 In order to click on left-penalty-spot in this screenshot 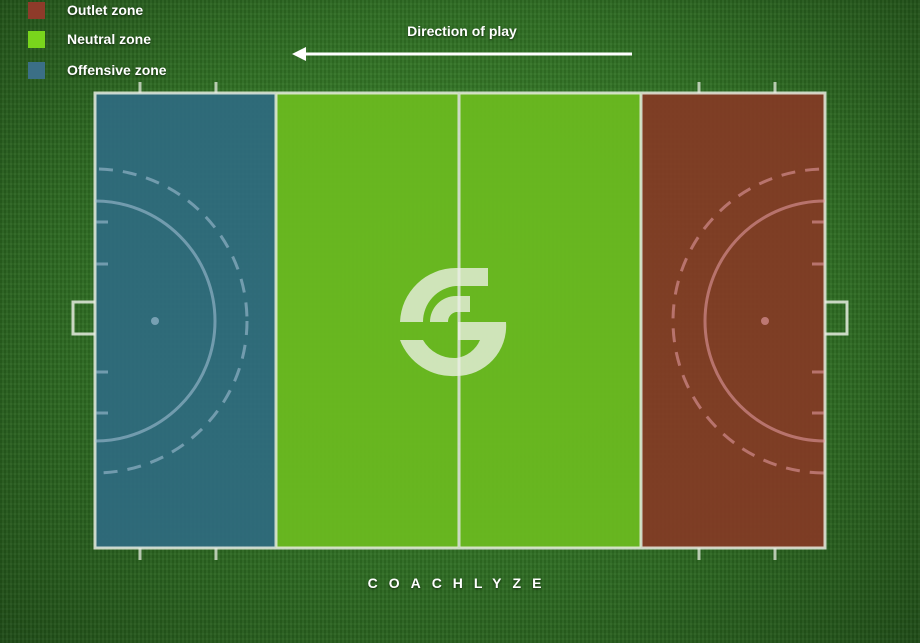, I will do `click(155, 321)`.